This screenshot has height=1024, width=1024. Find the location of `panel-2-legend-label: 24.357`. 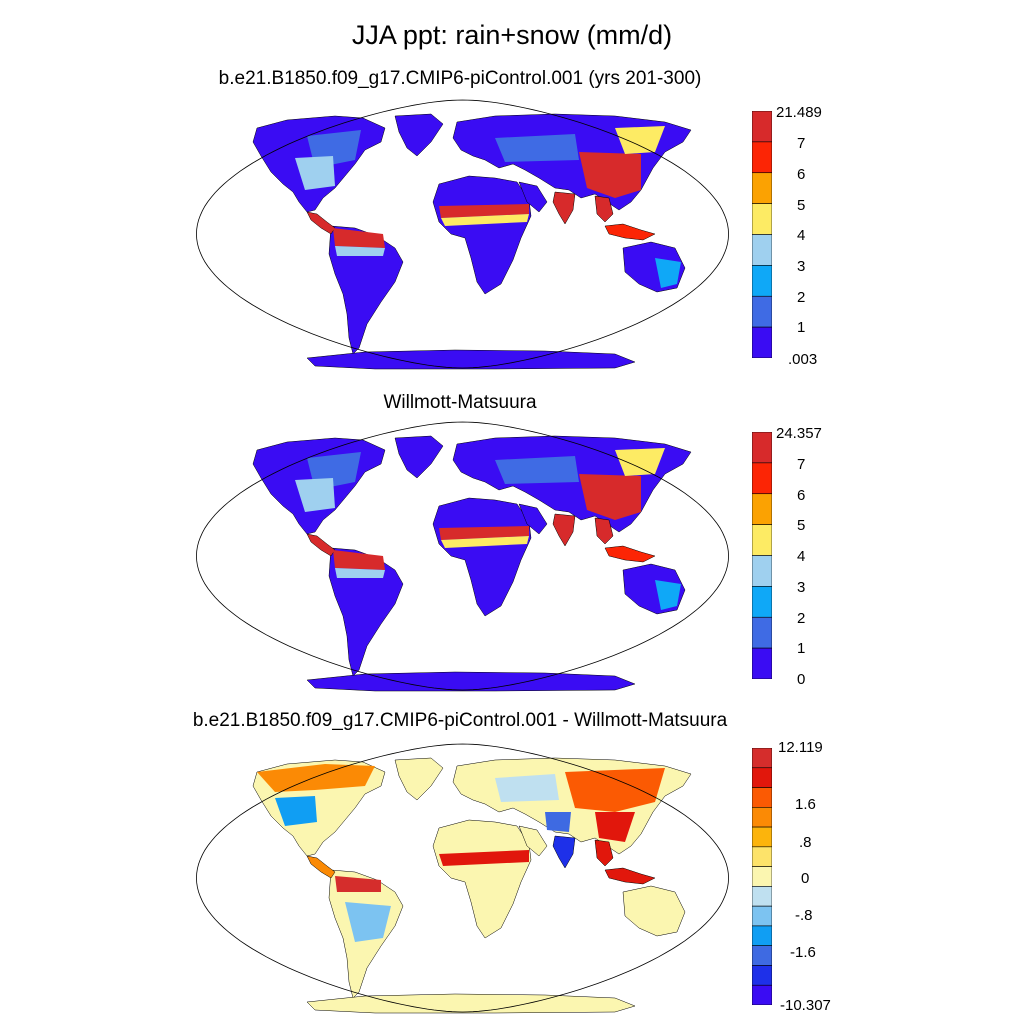

panel-2-legend-label: 24.357 is located at coordinates (799, 433).